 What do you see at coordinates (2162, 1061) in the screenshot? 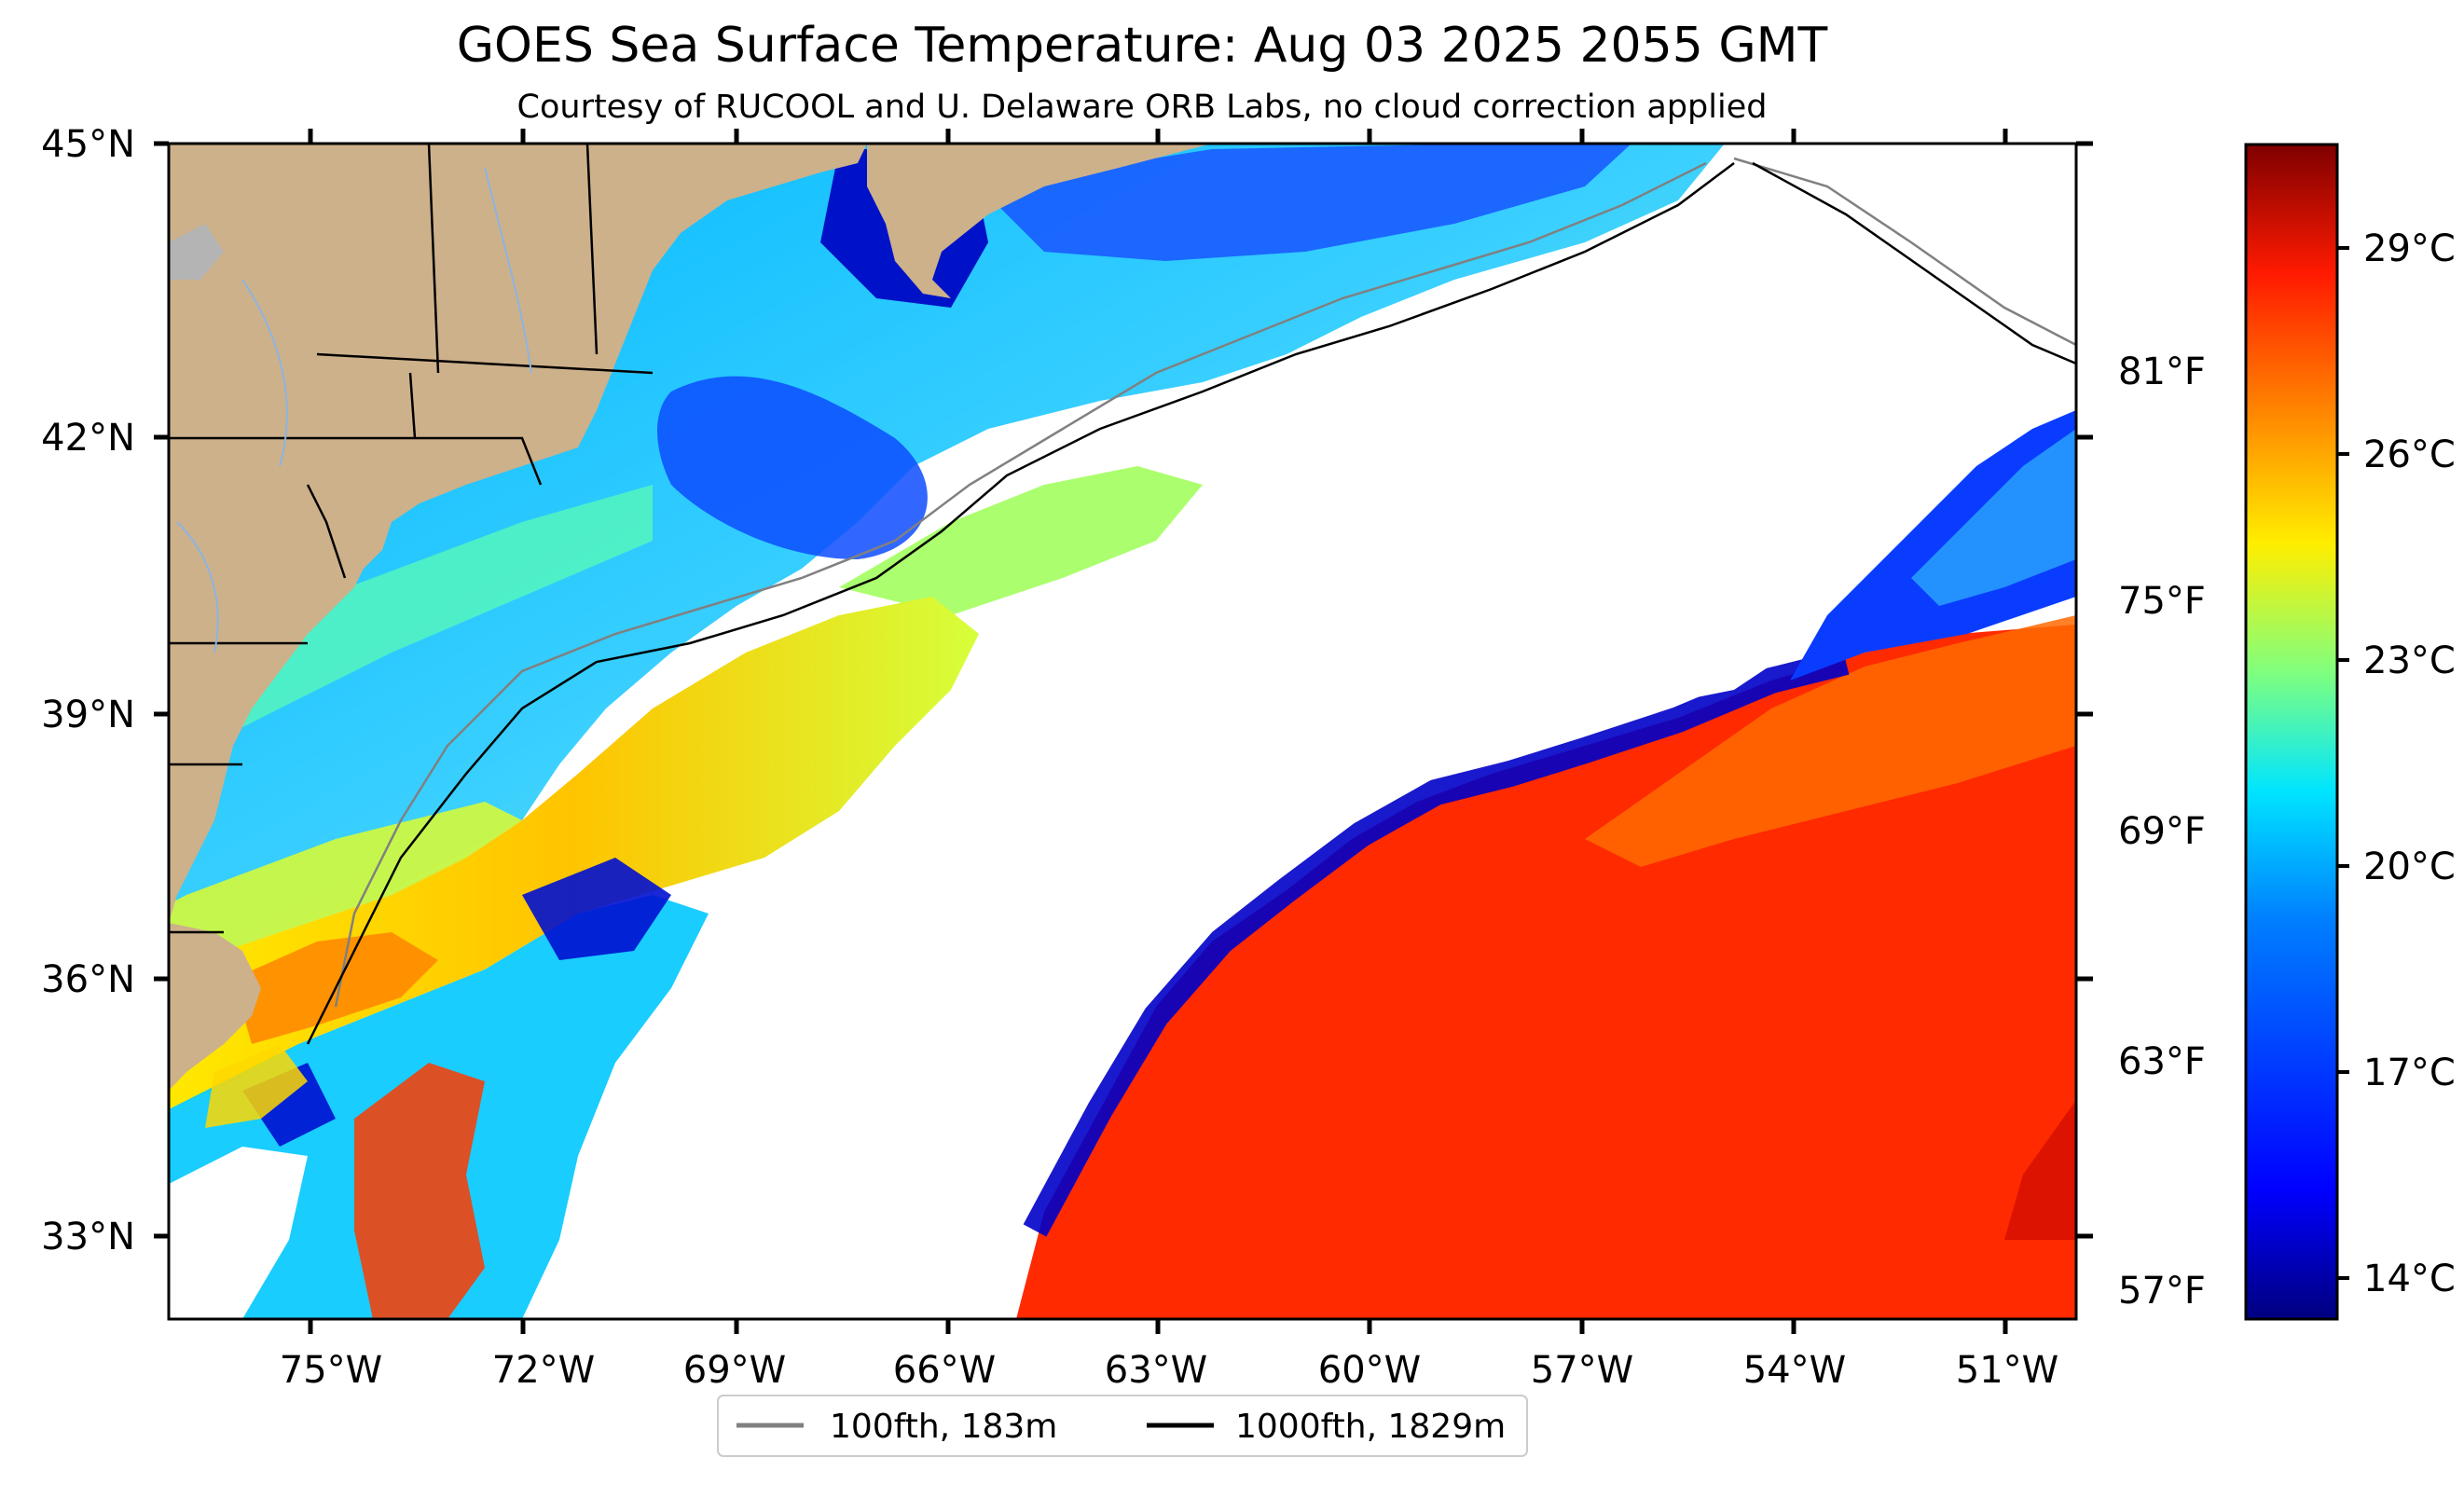
I see `f-label-63: 63°F` at bounding box center [2162, 1061].